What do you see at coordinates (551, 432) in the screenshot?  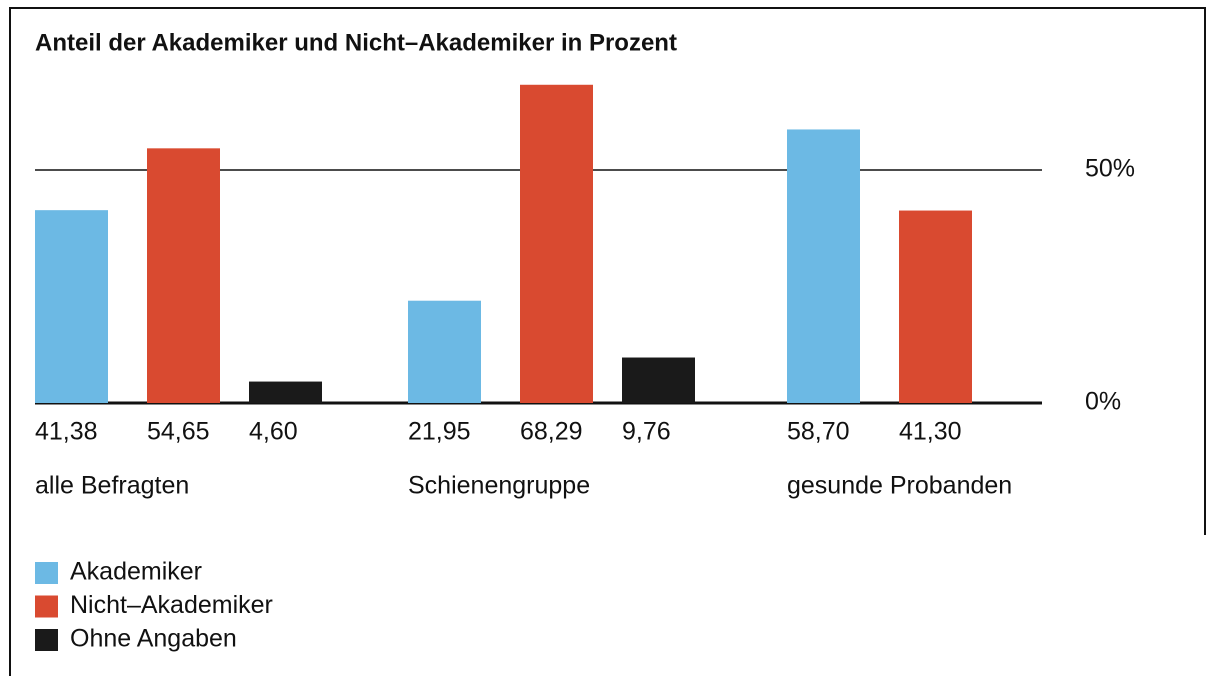 I see `value-label: 68,29` at bounding box center [551, 432].